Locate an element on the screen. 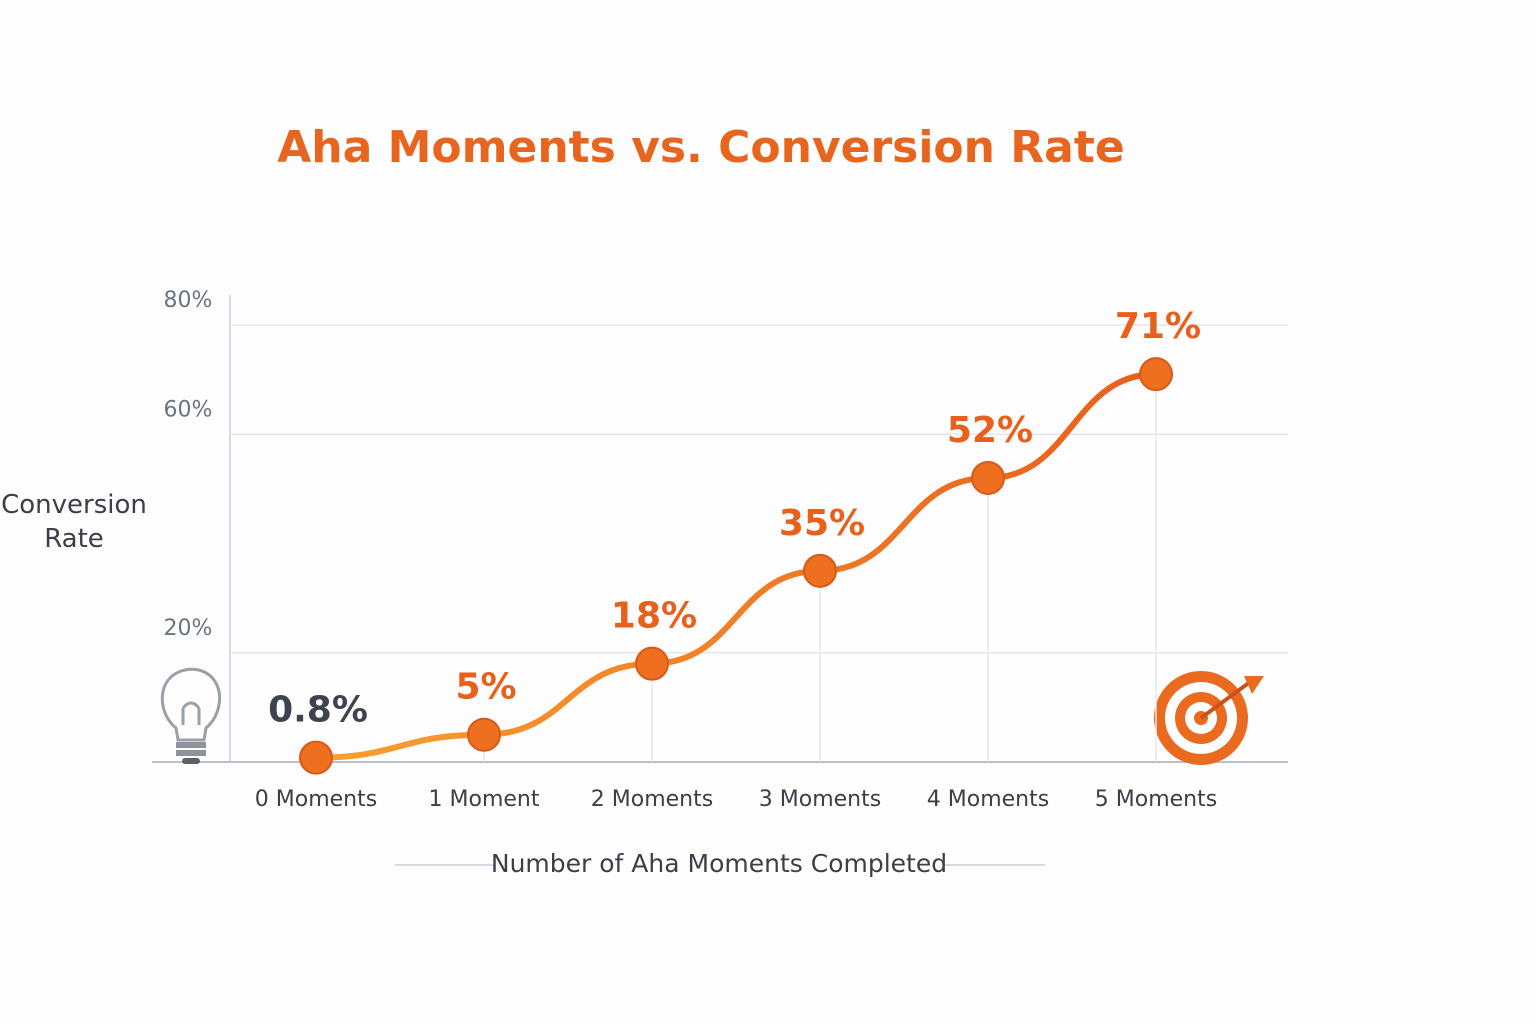 Image resolution: width=1536 pixels, height=1024 pixels. chart-title: Aha Moments vs. Conversion Rate is located at coordinates (701, 147).